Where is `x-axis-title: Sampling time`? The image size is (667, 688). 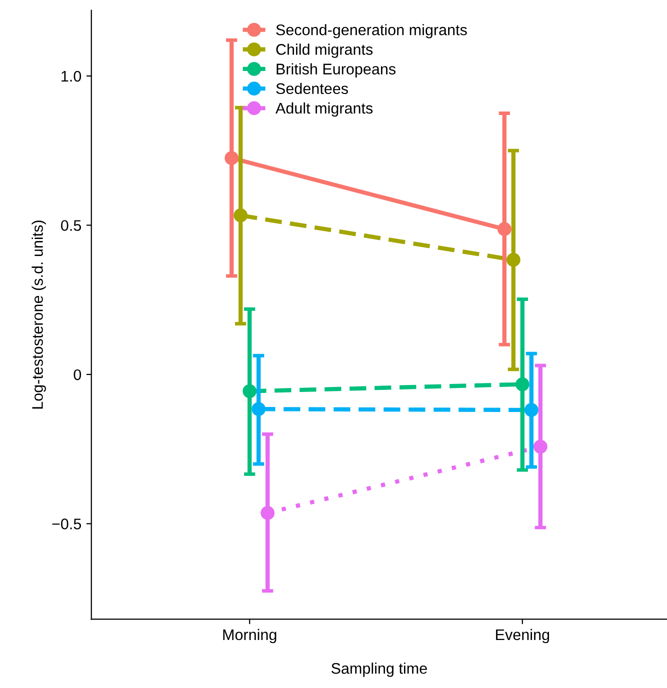
x-axis-title: Sampling time is located at coordinates (379, 669).